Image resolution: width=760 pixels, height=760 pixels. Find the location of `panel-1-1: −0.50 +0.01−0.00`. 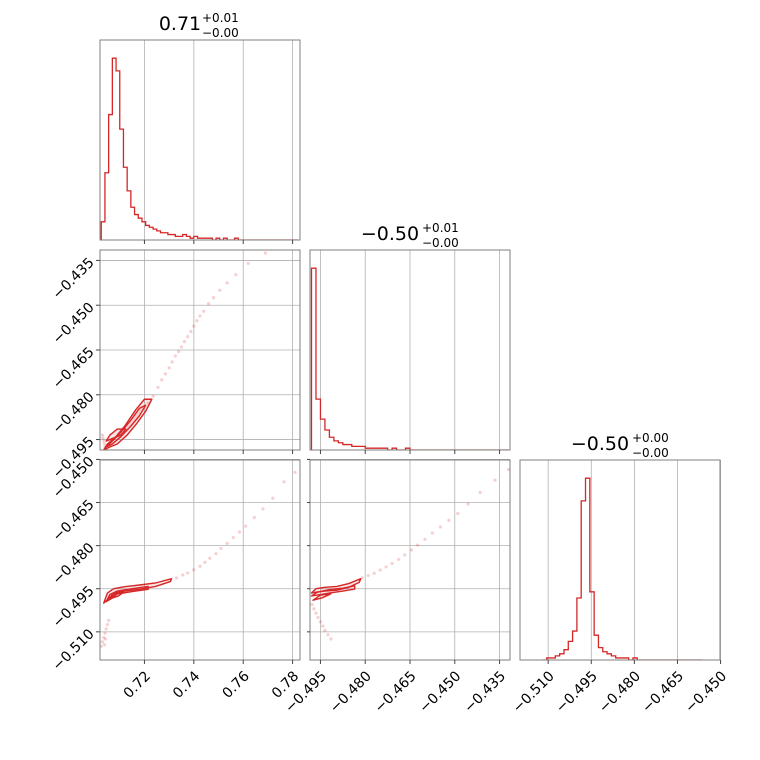

panel-1-1: −0.50 +0.01−0.00 is located at coordinates (410, 337).